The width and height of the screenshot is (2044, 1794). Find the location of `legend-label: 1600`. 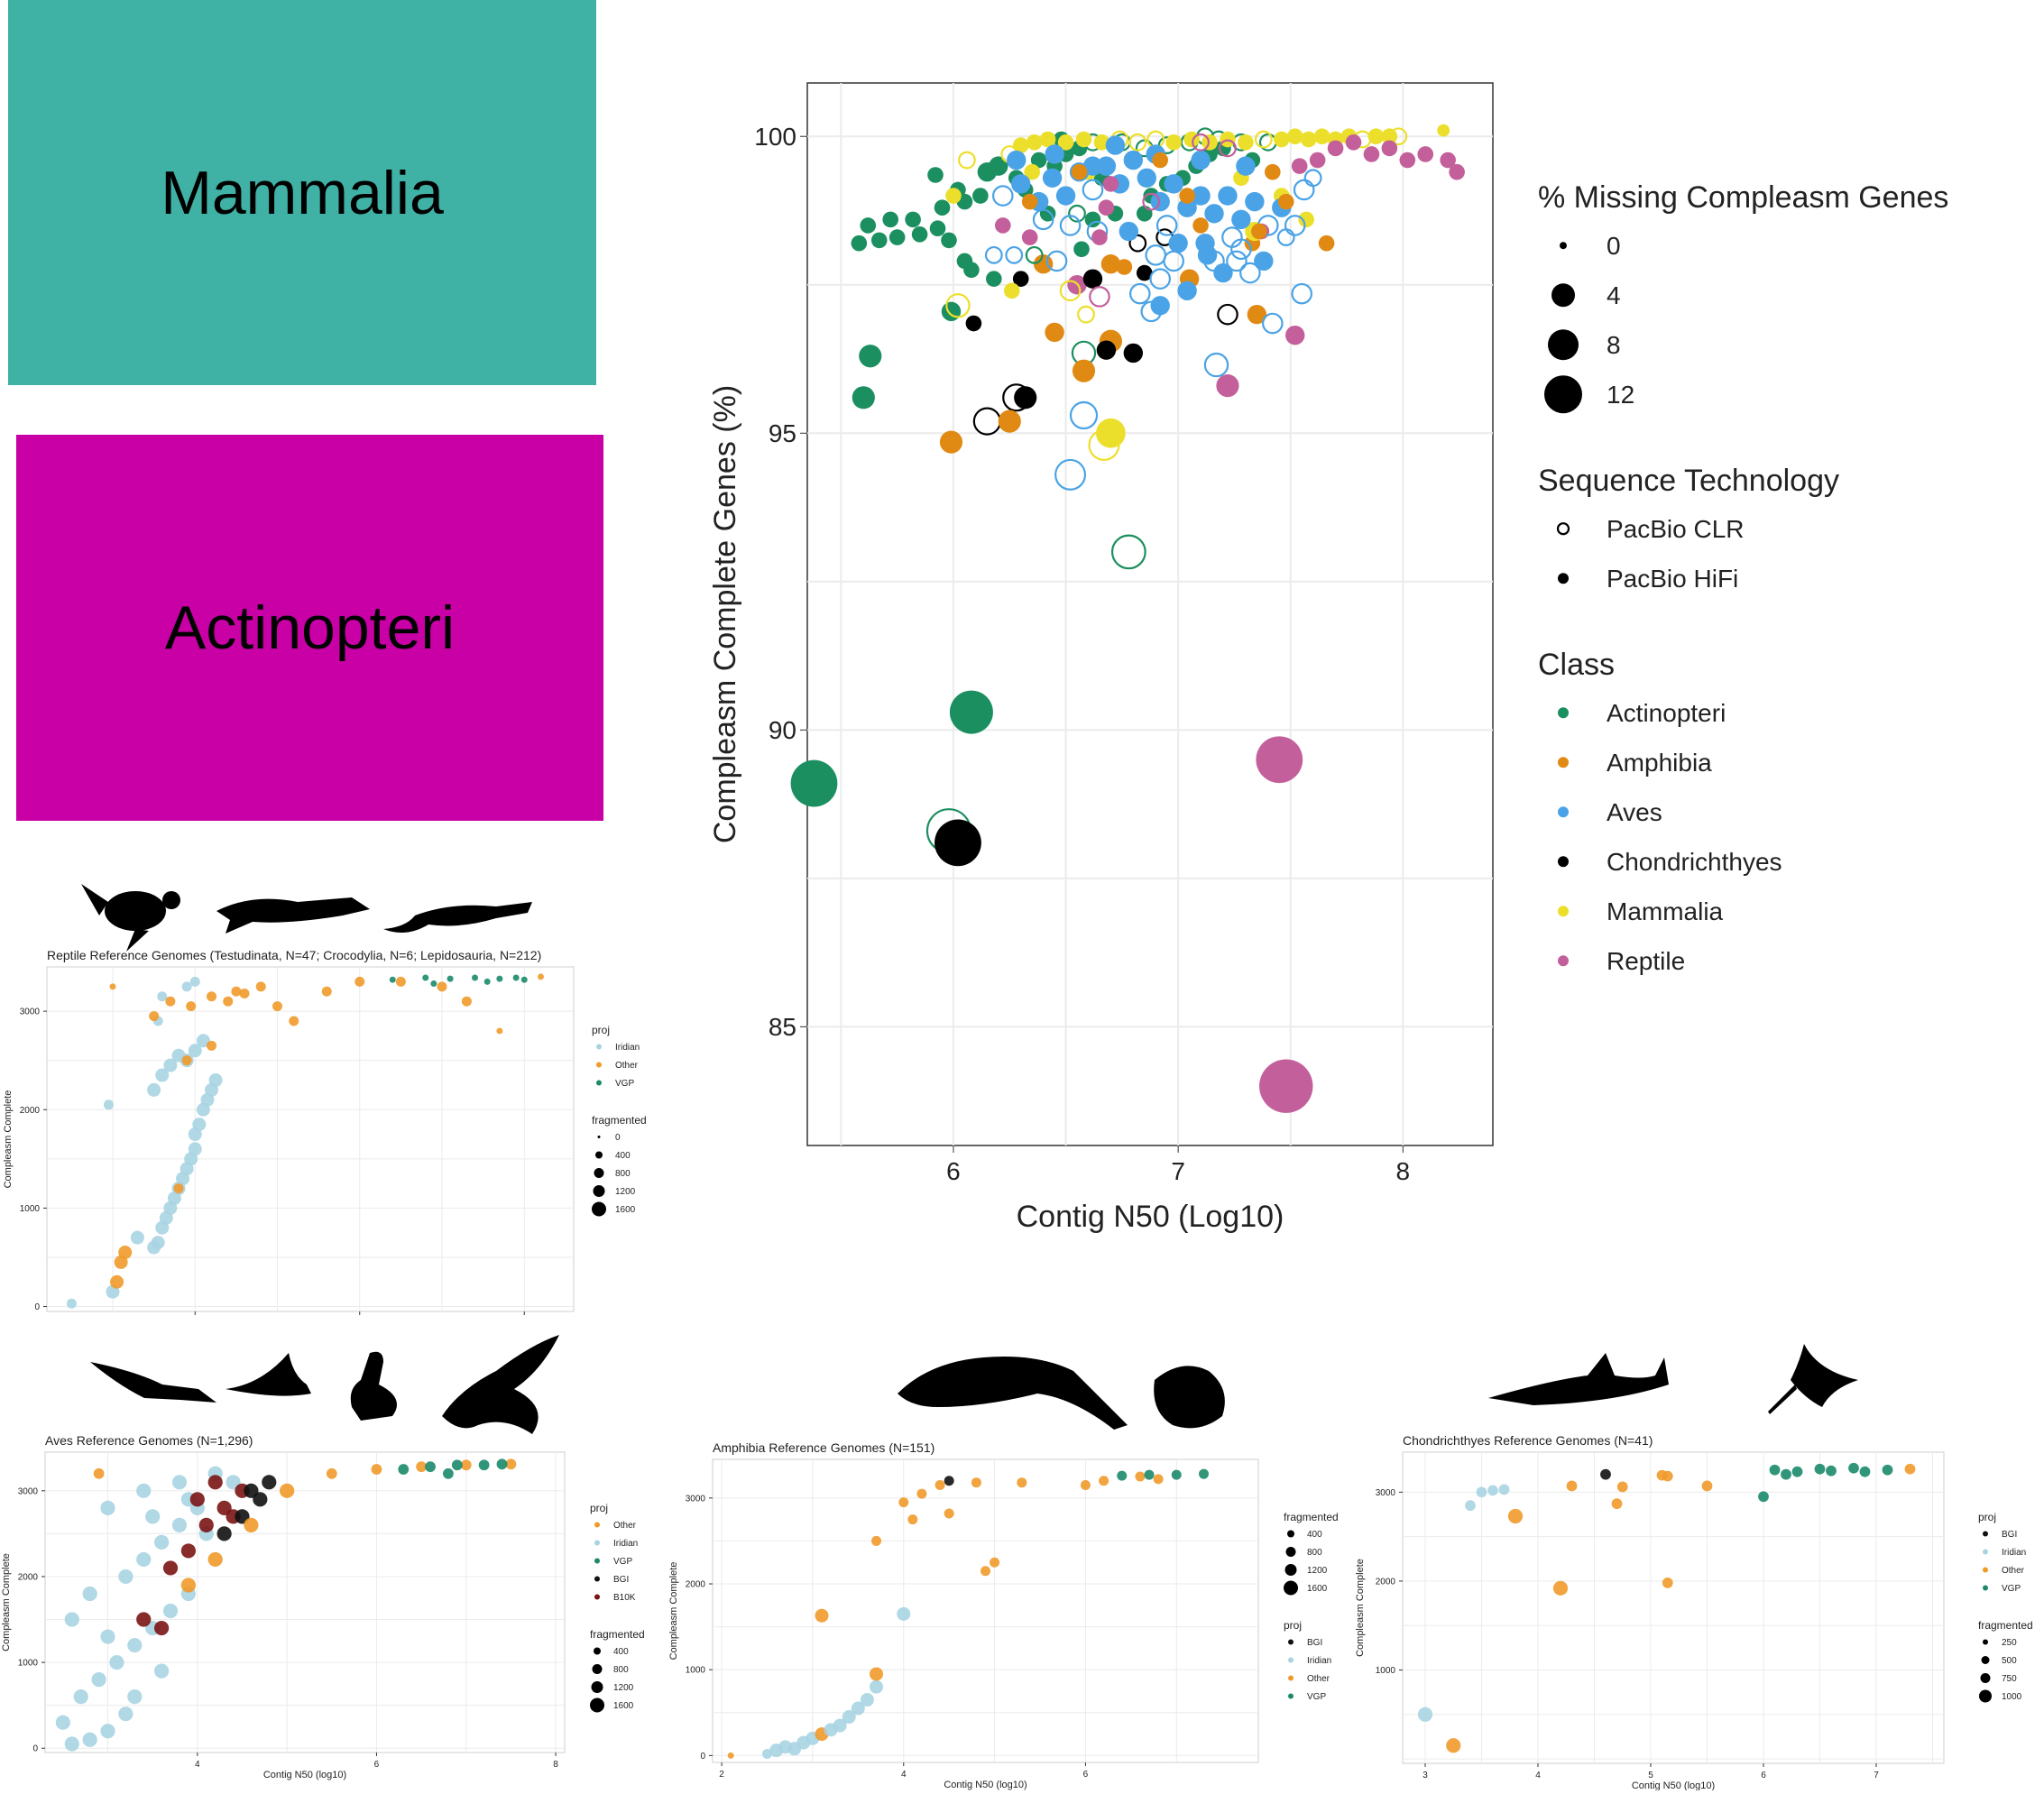

legend-label: 1600 is located at coordinates (623, 1706).